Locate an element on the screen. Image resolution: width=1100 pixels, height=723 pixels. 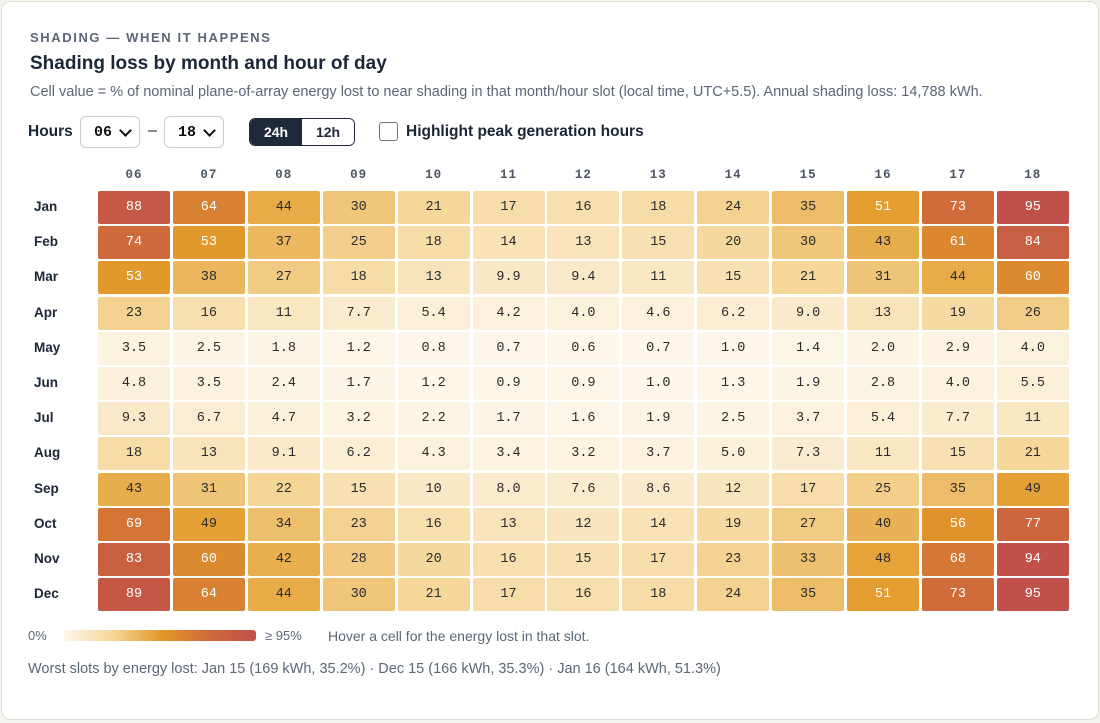
heatmap-cell: 0.7 is located at coordinates (658, 348).